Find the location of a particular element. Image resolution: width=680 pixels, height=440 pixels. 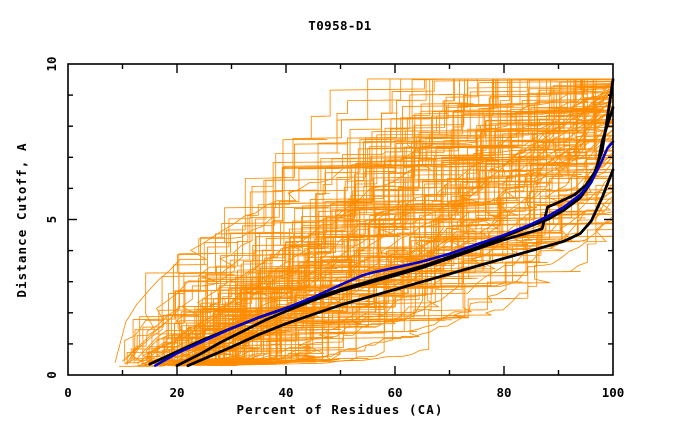

x-tick-label: 60 is located at coordinates (394, 392).